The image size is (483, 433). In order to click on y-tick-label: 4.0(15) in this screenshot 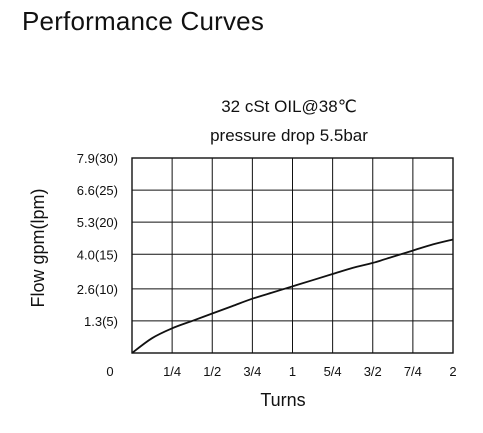, I will do `click(97, 254)`.